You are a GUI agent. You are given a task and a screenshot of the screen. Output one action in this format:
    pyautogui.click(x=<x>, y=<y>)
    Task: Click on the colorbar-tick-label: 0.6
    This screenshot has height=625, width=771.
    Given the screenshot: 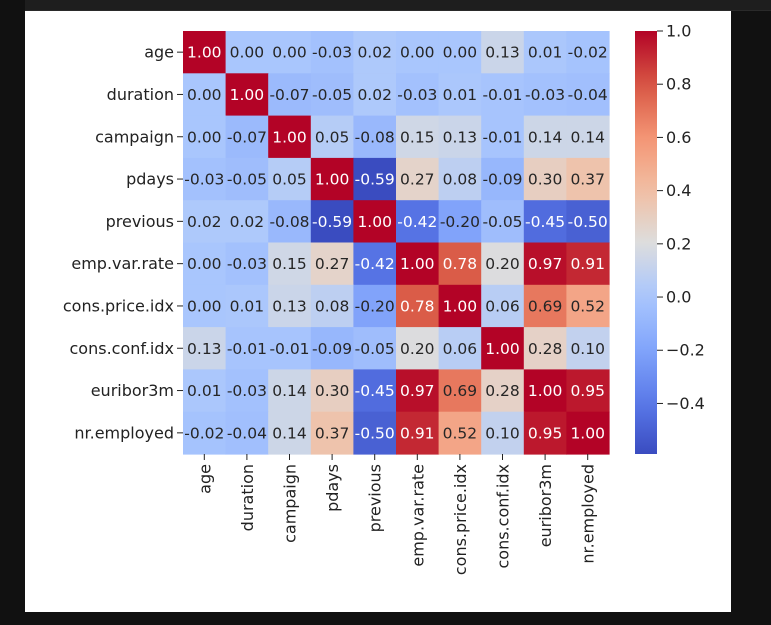 What is the action you would take?
    pyautogui.click(x=678, y=137)
    